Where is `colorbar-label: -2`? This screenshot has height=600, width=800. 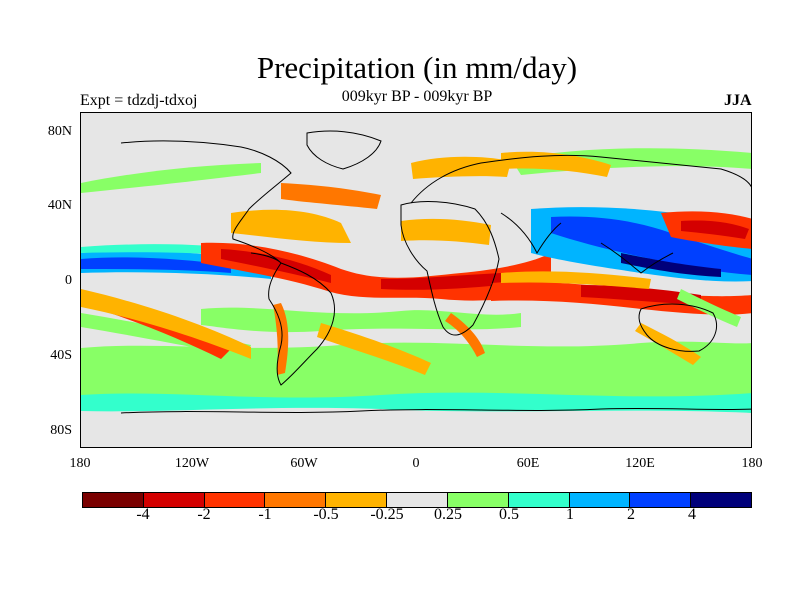 colorbar-label: -2 is located at coordinates (204, 514).